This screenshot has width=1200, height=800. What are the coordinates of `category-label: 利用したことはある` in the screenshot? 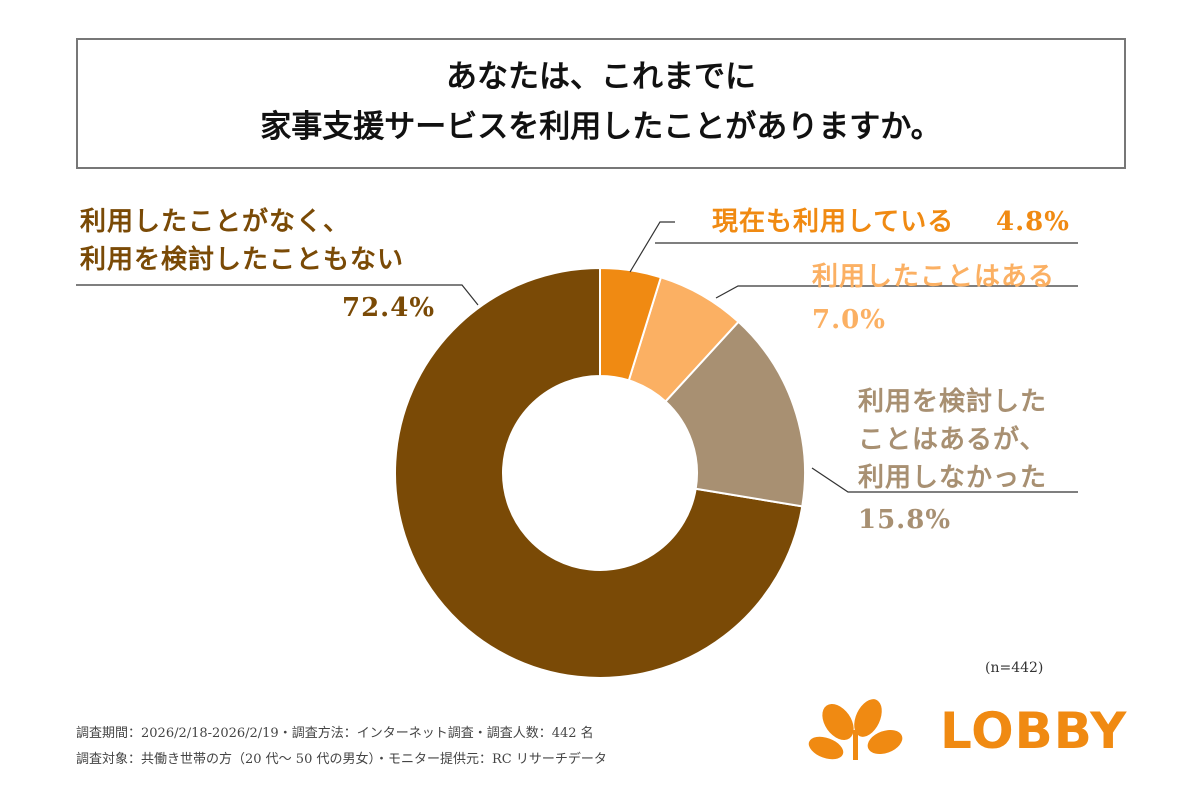 It's located at (934, 277).